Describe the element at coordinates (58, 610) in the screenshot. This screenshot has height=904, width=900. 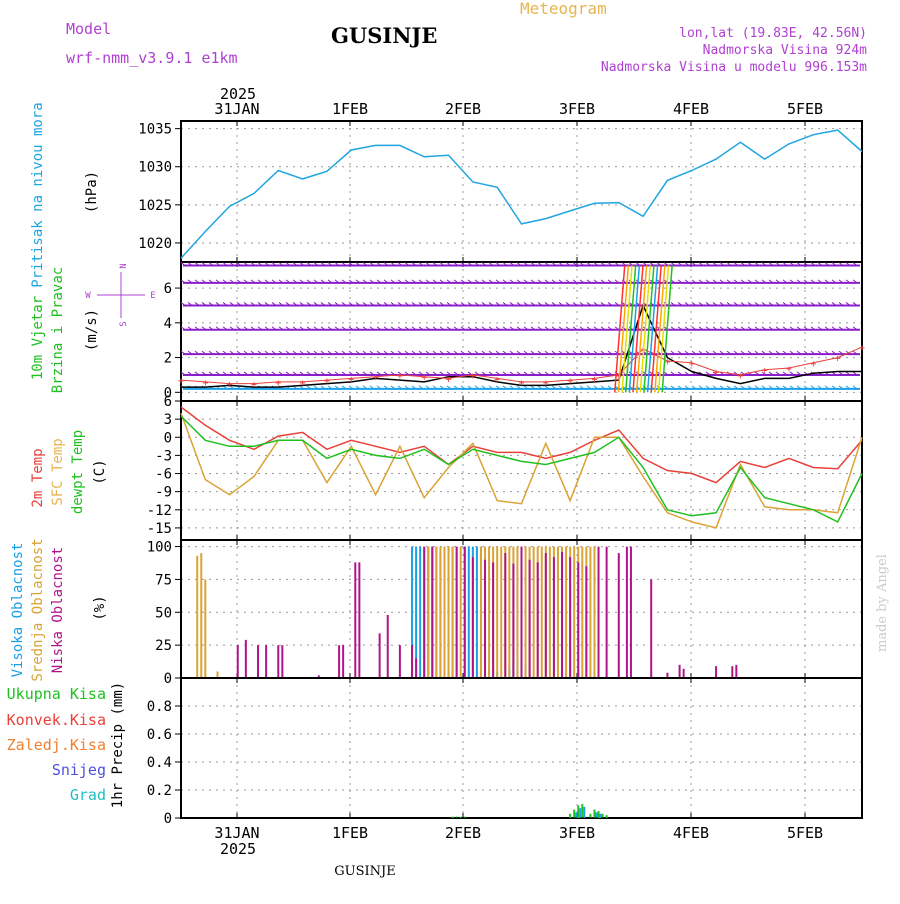
I see `cloud-ylabel-3: Niska Oblacnost` at that location.